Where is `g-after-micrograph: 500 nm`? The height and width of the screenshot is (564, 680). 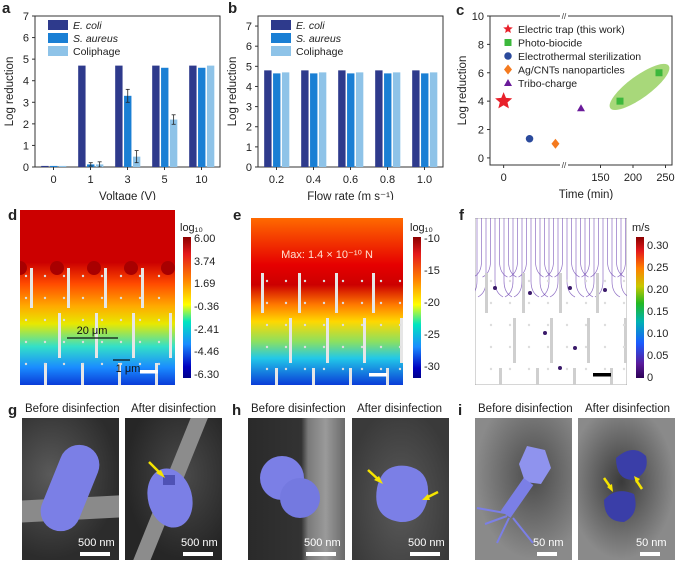
g-after-micrograph: 500 nm is located at coordinates (173, 489).